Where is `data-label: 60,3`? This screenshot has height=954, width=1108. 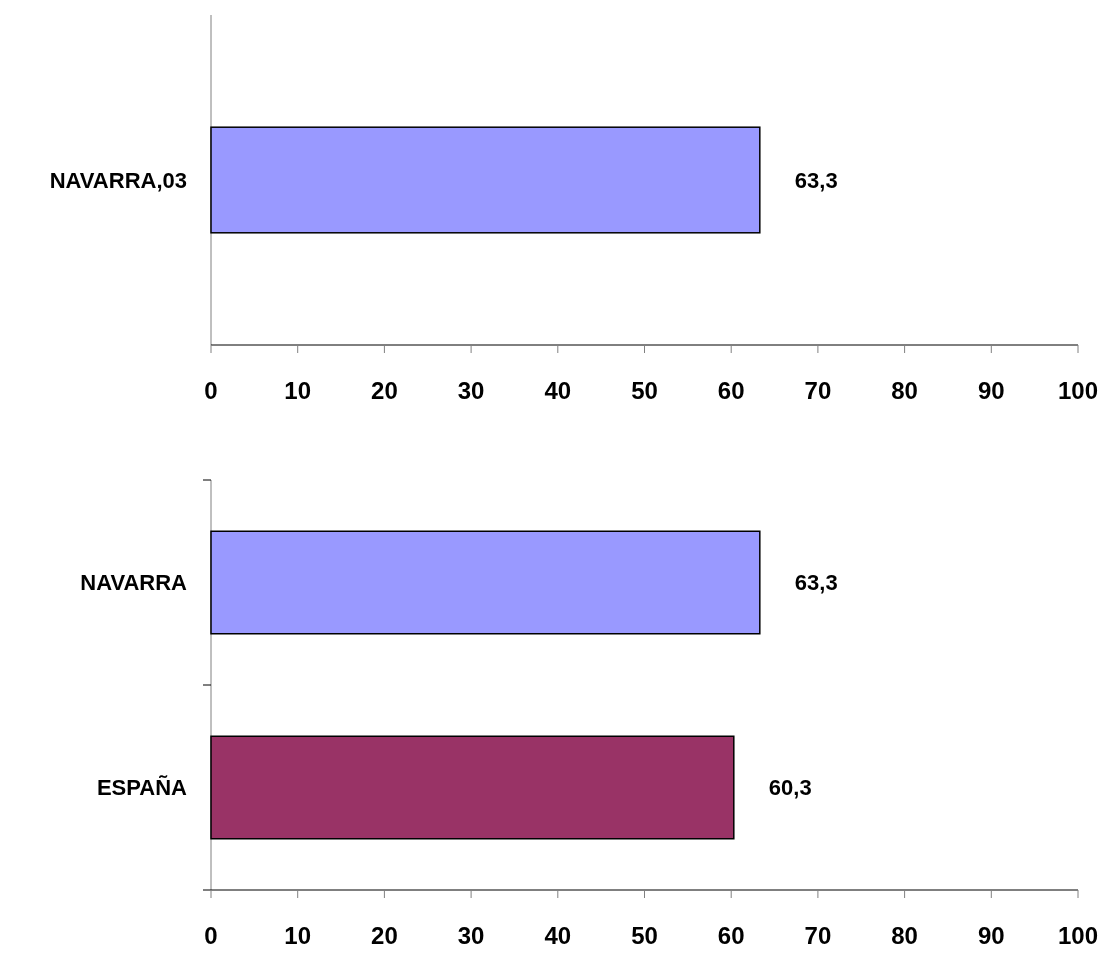 data-label: 60,3 is located at coordinates (790, 787).